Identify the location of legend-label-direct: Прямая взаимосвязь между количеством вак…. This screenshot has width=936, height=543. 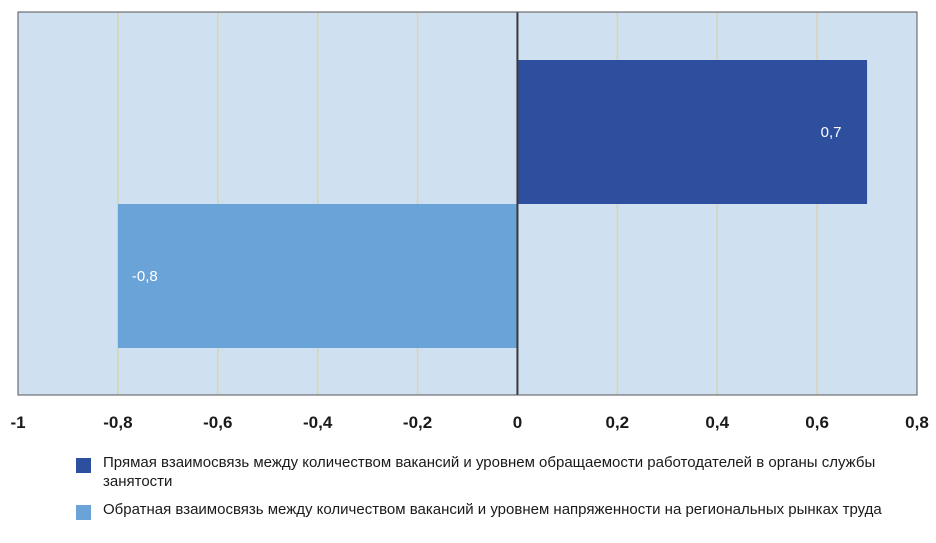
(489, 472).